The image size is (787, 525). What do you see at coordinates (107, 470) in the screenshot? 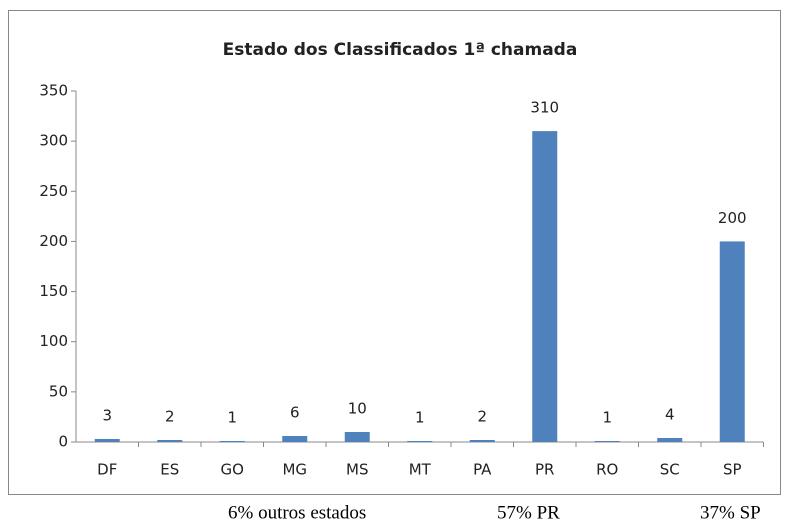
I see `x-tick-label: DF` at bounding box center [107, 470].